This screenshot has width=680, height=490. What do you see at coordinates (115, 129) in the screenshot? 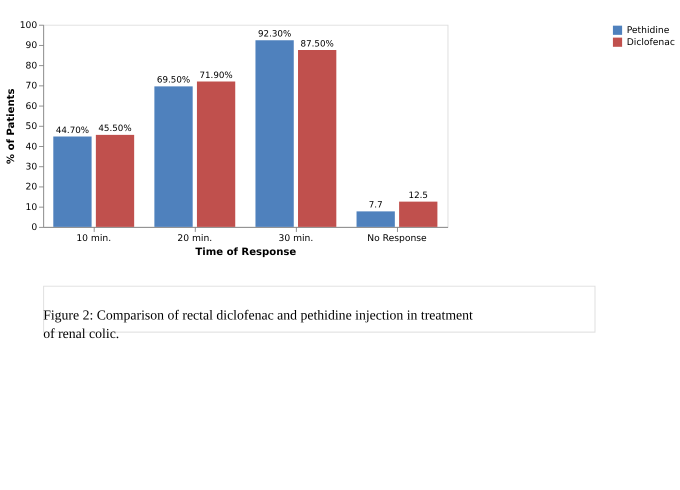
I see `data-label: 45.50%` at bounding box center [115, 129].